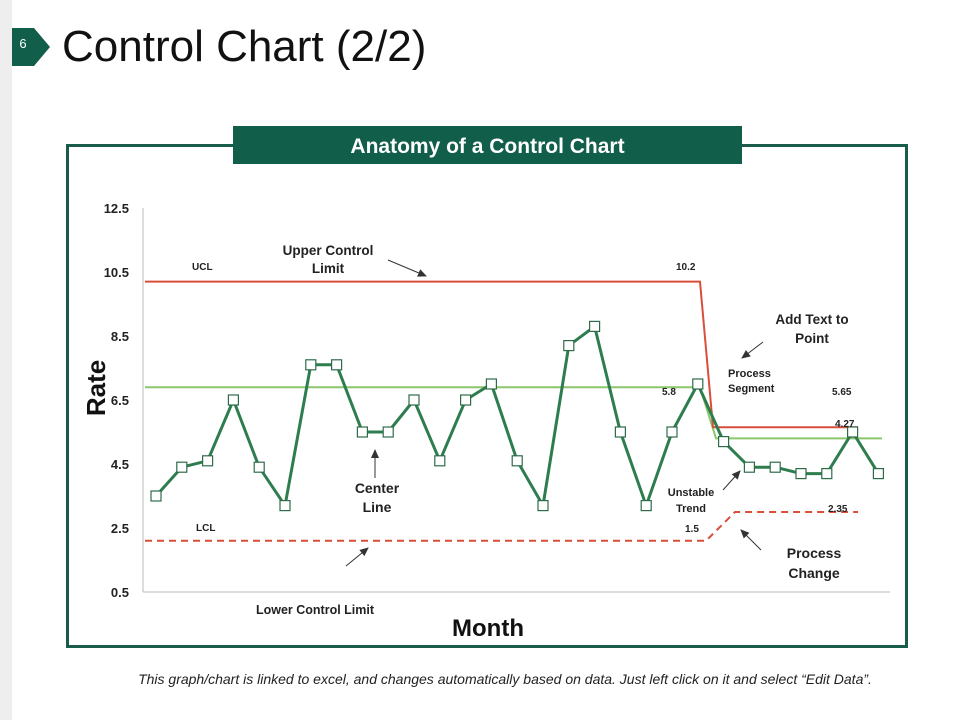  Describe the element at coordinates (31, 47) in the screenshot. I see `page-number-badge` at that location.